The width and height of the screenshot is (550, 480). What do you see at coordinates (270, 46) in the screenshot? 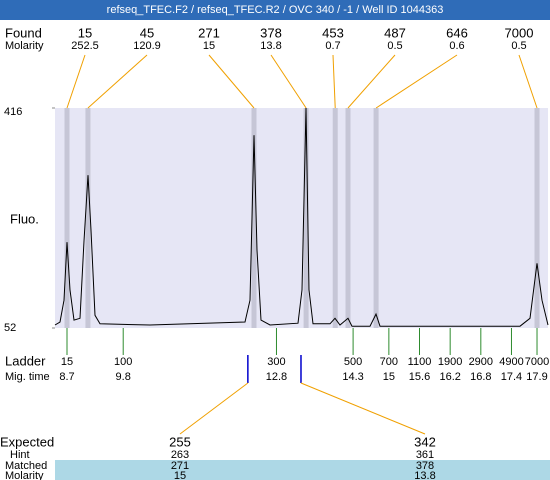
I see `found-molarity: 13.8` at bounding box center [270, 46].